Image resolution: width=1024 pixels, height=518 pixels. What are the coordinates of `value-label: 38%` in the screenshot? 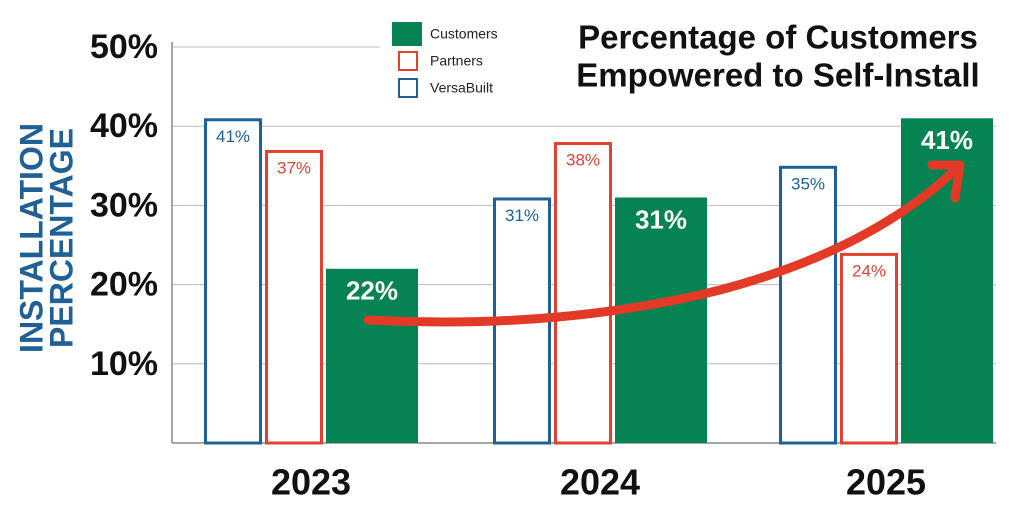 It's located at (583, 160).